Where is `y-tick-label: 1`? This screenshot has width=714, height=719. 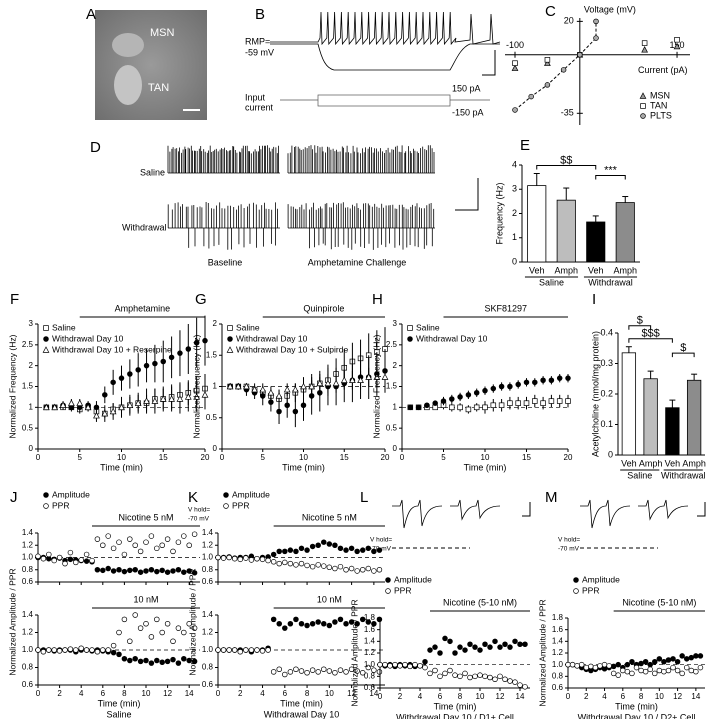 y-tick-label: 1 is located at coordinates (514, 237).